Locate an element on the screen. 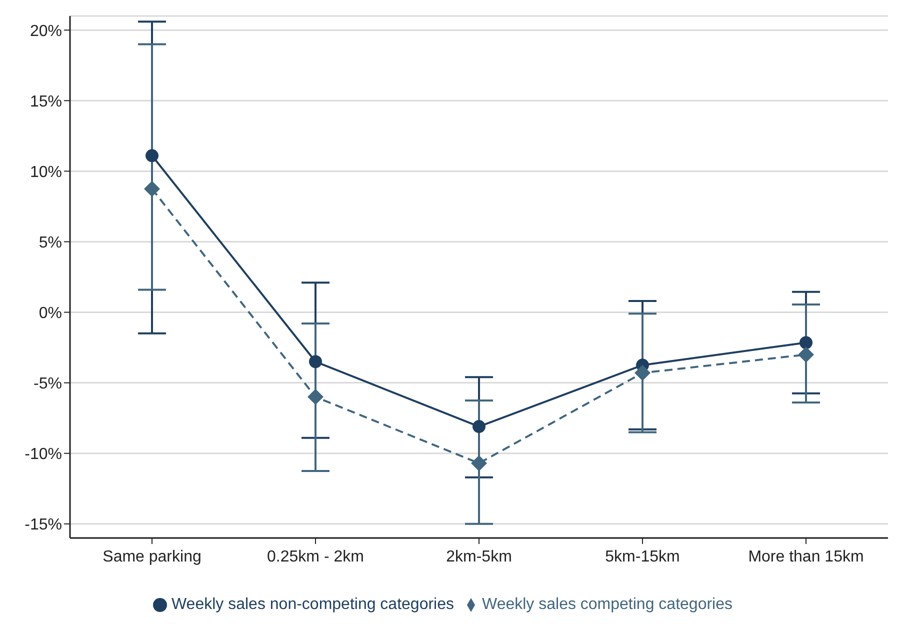 The width and height of the screenshot is (902, 628). legend-label: Weekly sales competing categories is located at coordinates (607, 604).